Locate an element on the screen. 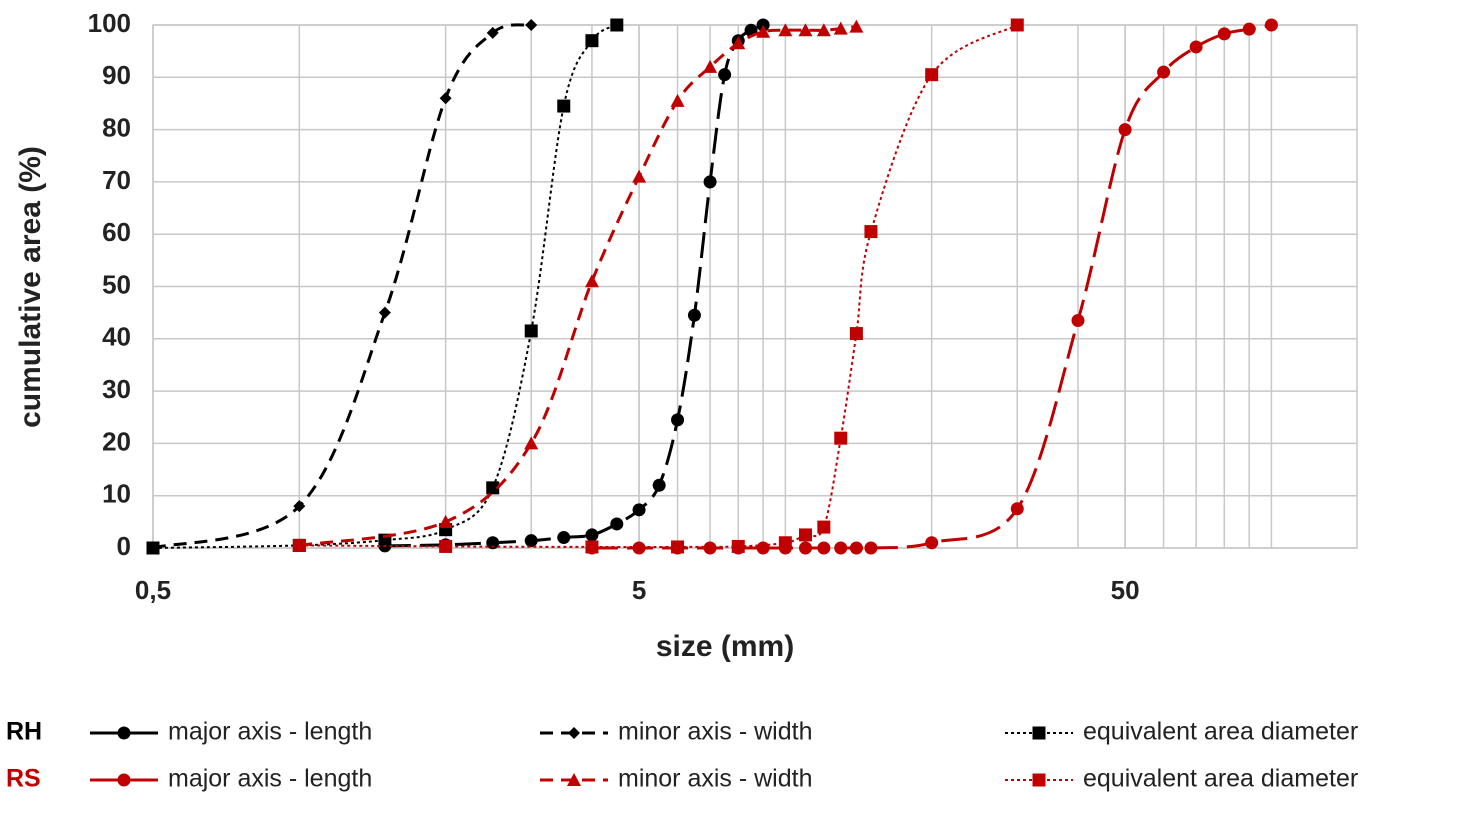 Image resolution: width=1468 pixels, height=813 pixels. y-tick-label: 100 is located at coordinates (109, 23).